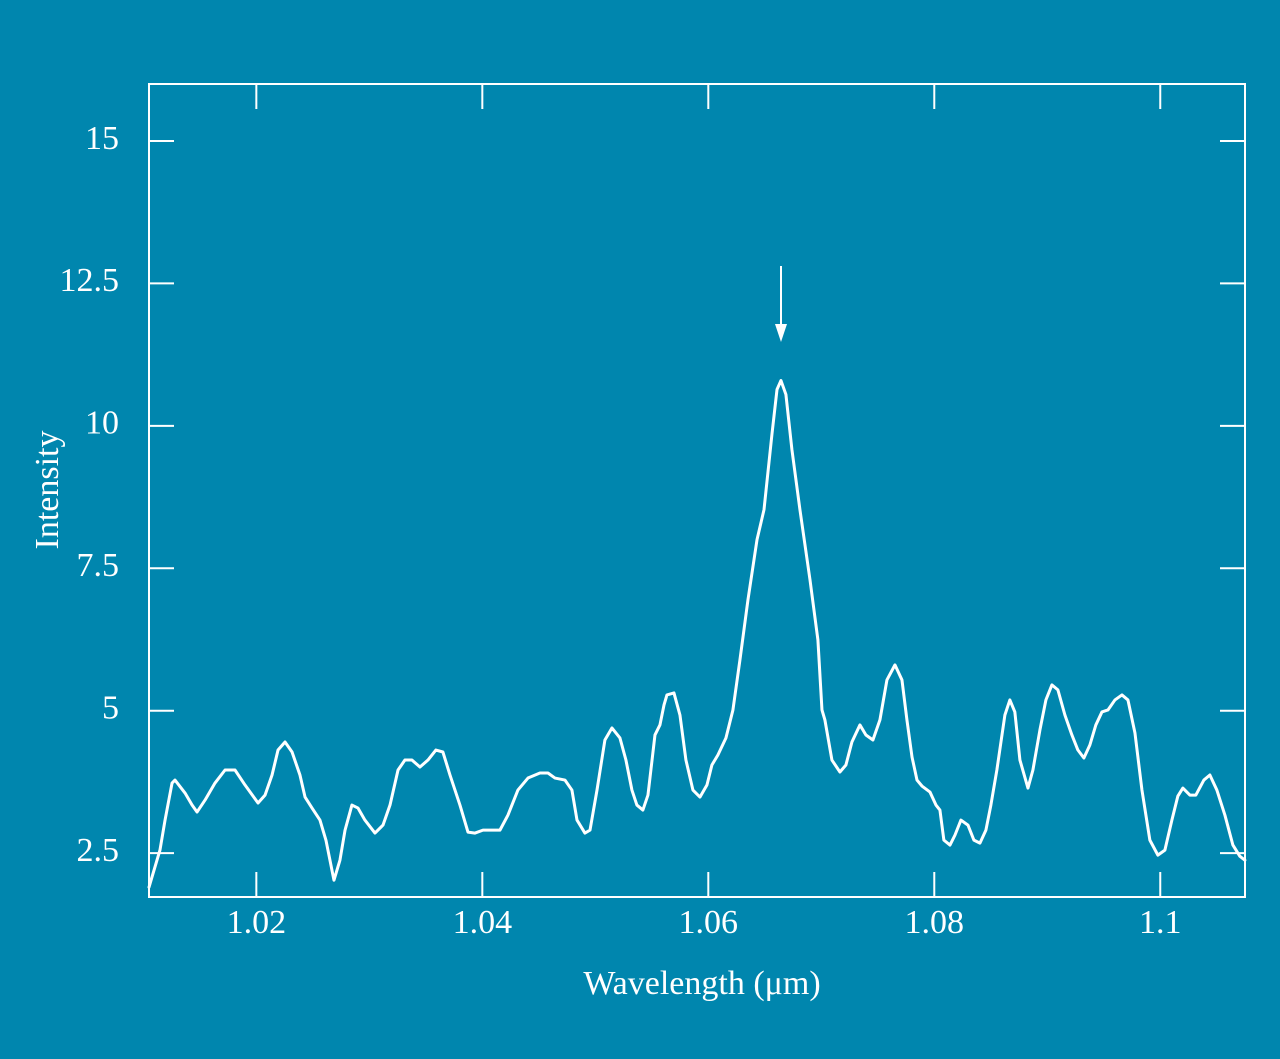  I want to click on y-tick-label: 2.5, so click(98, 850).